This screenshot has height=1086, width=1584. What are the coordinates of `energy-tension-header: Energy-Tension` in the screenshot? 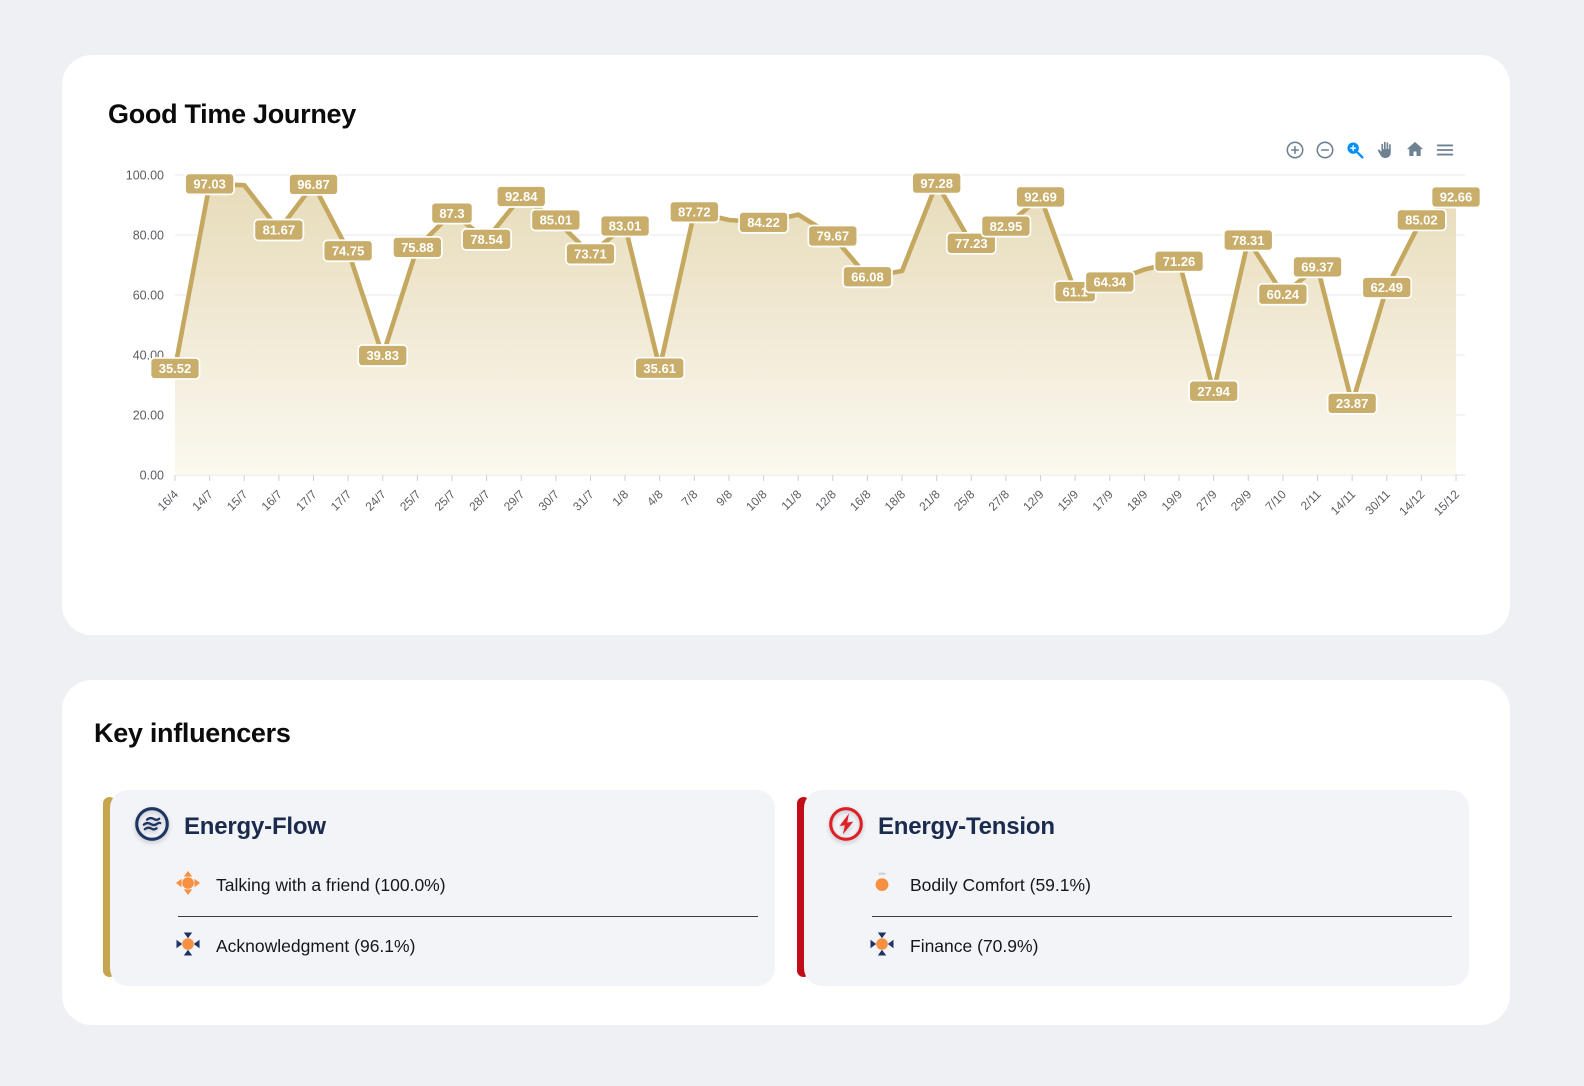 It's located at (941, 826).